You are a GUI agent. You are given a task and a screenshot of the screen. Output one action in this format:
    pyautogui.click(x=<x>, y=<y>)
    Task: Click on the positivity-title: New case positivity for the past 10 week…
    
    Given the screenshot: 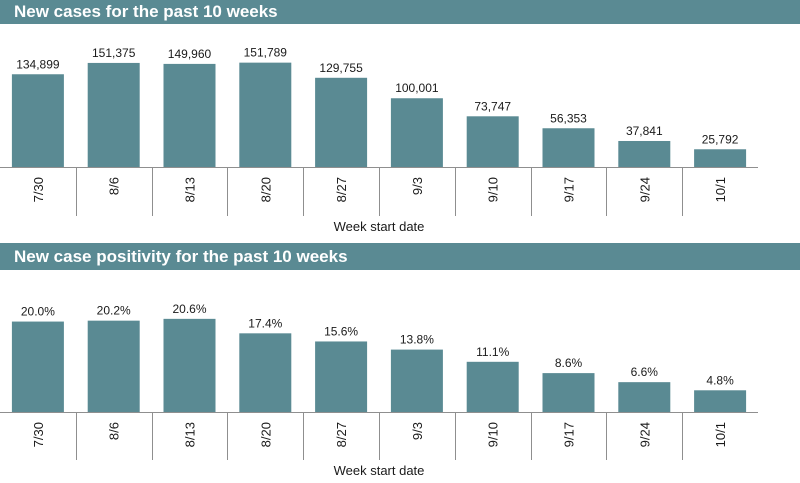 What is the action you would take?
    pyautogui.click(x=400, y=256)
    